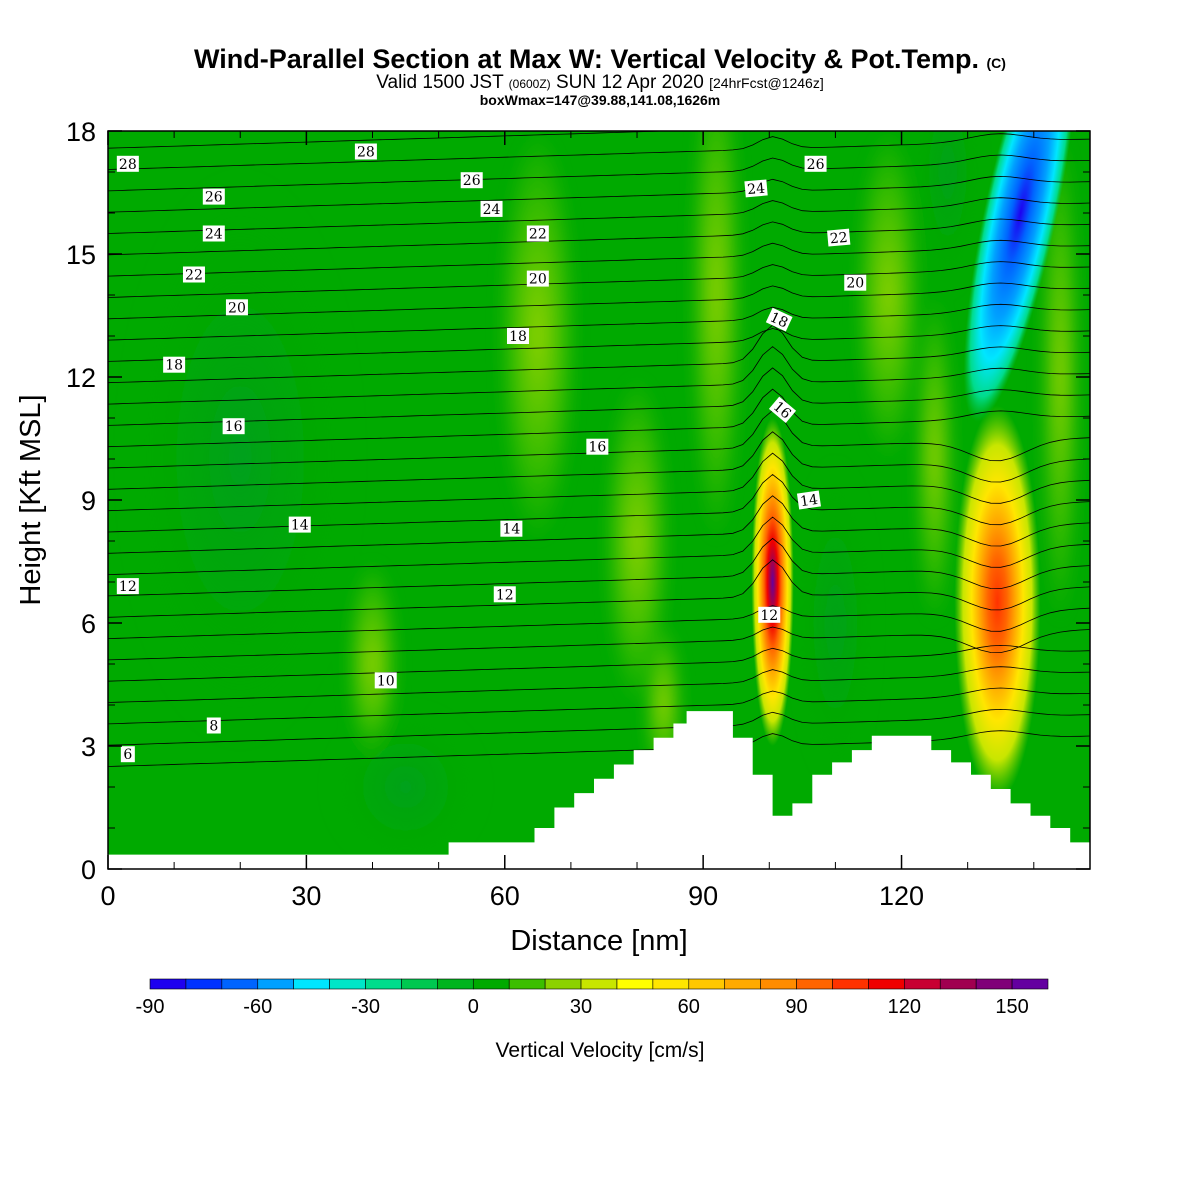 This screenshot has height=1200, width=1200. I want to click on x-axis-label: Distance [nm], so click(598, 941).